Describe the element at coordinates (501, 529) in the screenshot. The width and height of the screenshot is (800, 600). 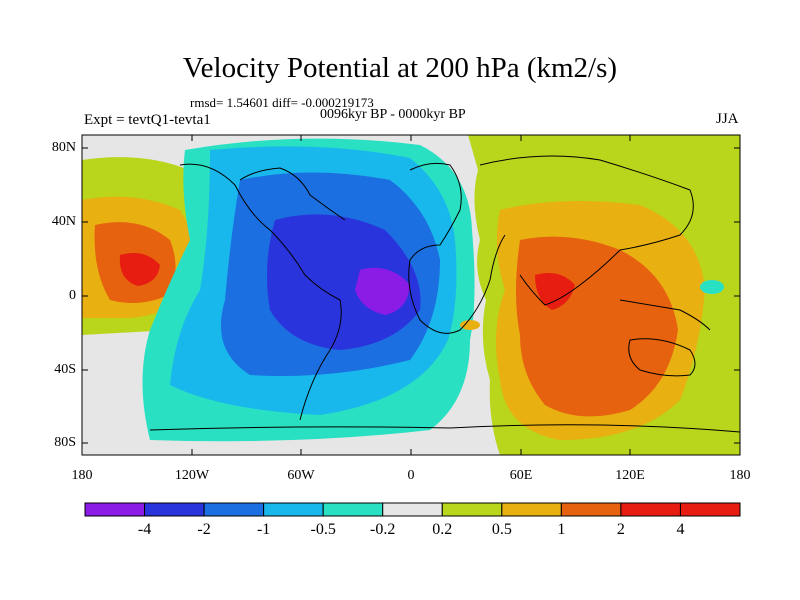
I see `colorbar-label: 0.5` at that location.